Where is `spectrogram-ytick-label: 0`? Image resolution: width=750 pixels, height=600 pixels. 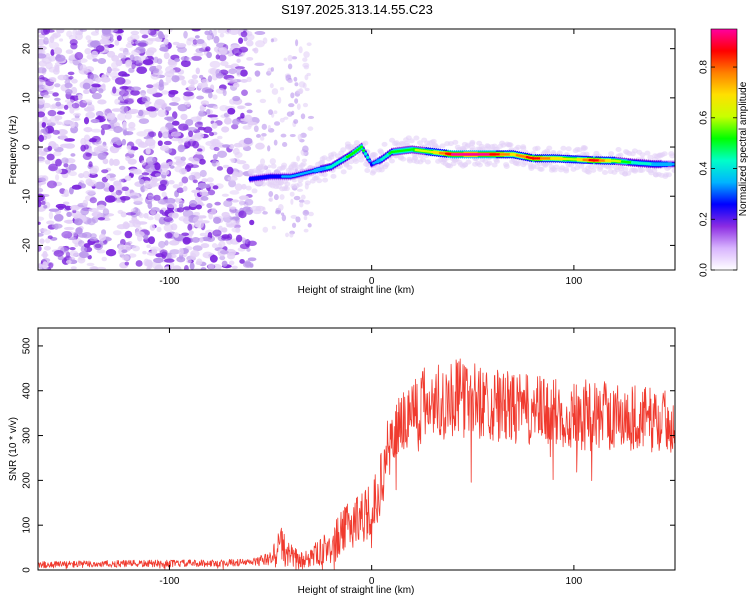
spectrogram-ytick-label: 0 is located at coordinates (27, 147).